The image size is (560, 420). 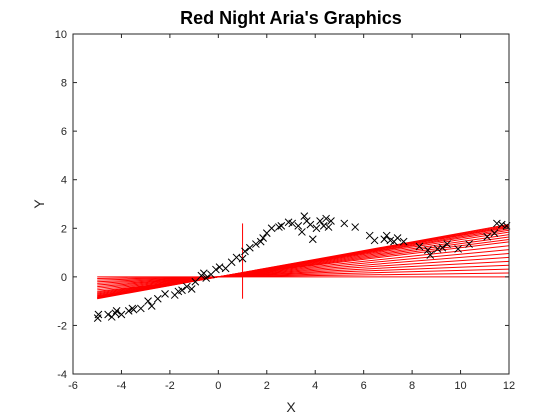 What do you see at coordinates (291, 407) in the screenshot?
I see `x-axis-label: X` at bounding box center [291, 407].